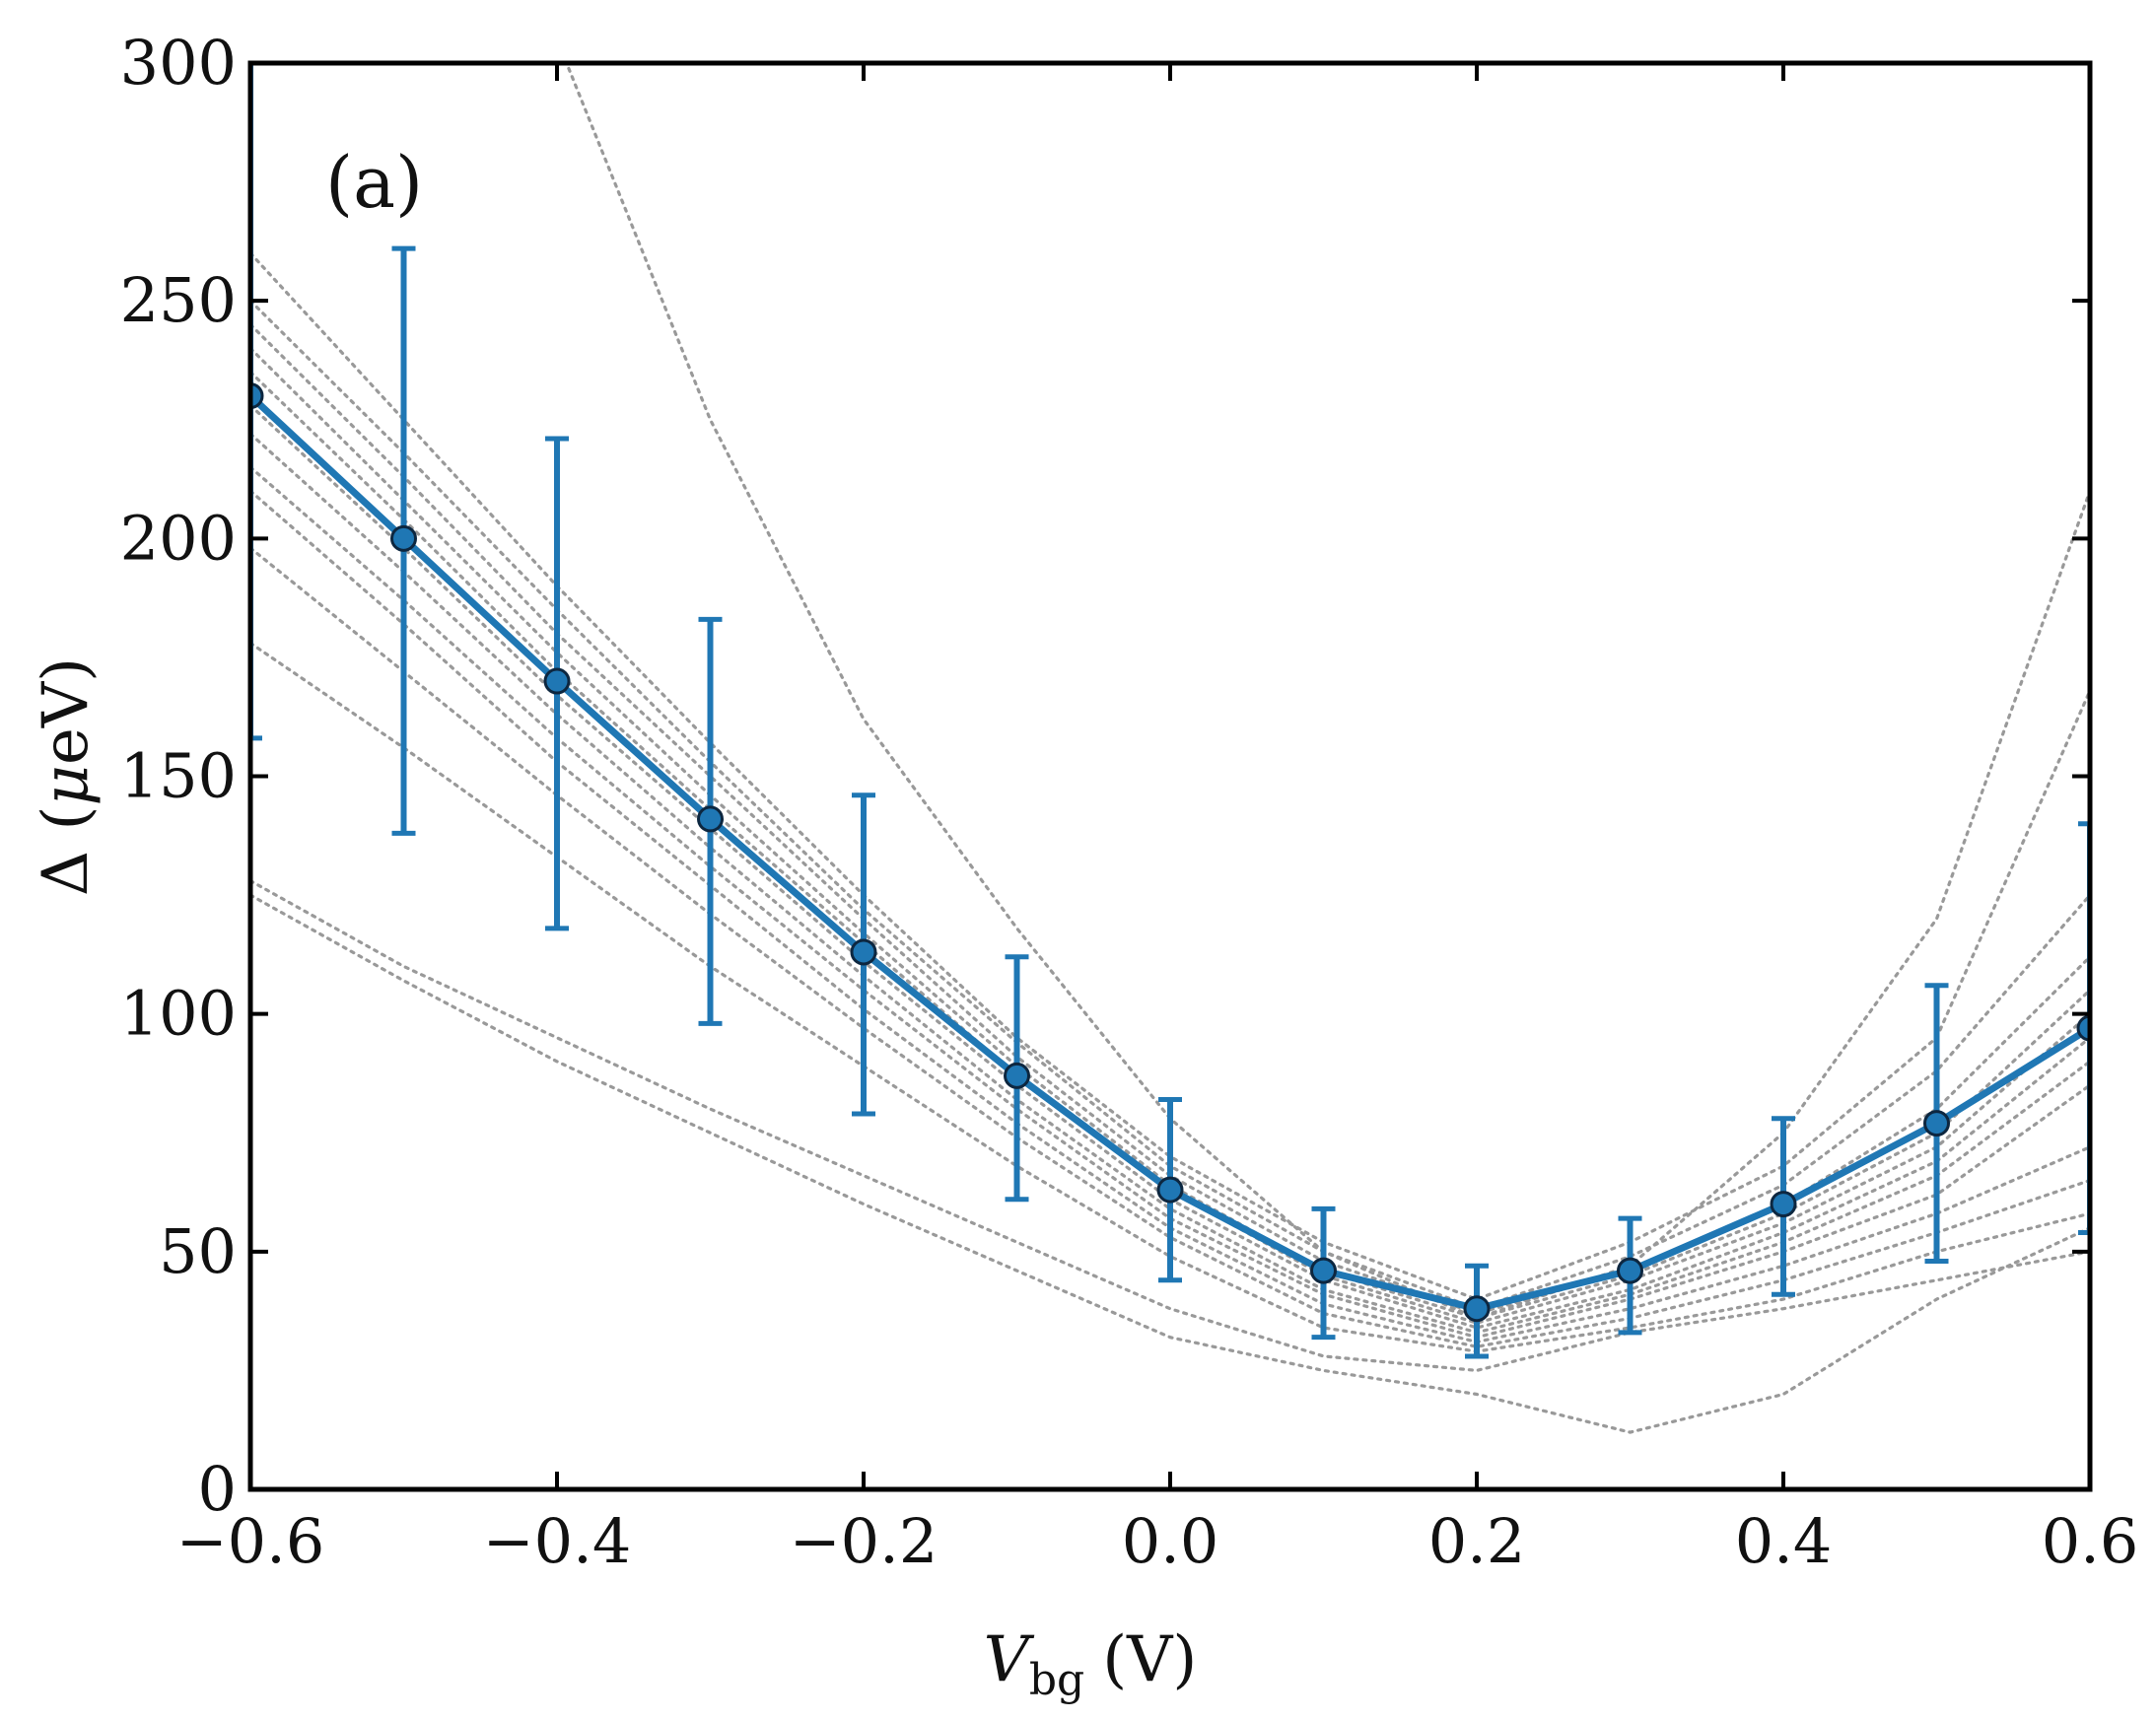 The image size is (2156, 1721). What do you see at coordinates (1784, 1541) in the screenshot?
I see `x-tick-label-5: 0.4` at bounding box center [1784, 1541].